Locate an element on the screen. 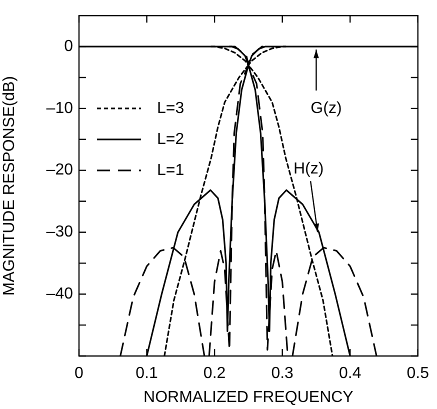 This screenshot has width=437, height=409. annotation: H(z) is located at coordinates (308, 169).